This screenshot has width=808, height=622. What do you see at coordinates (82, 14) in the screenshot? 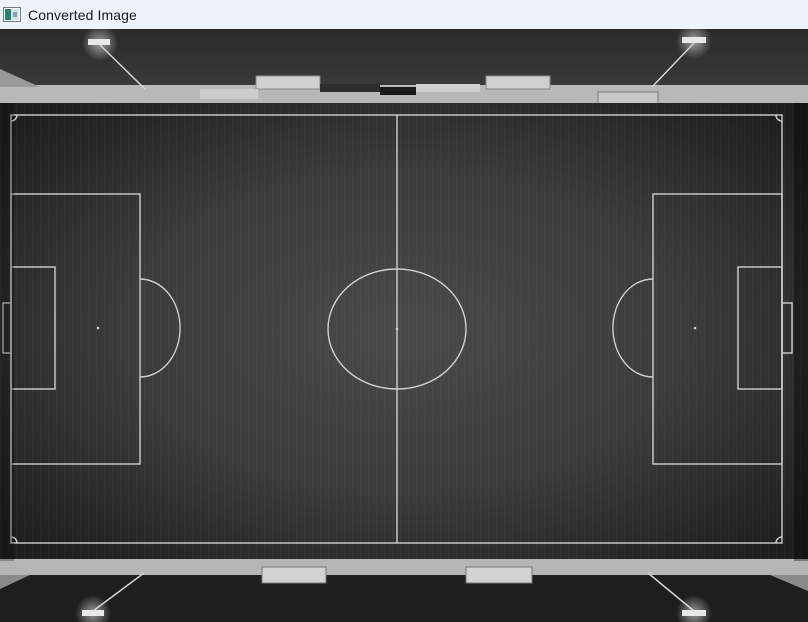
I see `window-title: Converted Image` at bounding box center [82, 14].